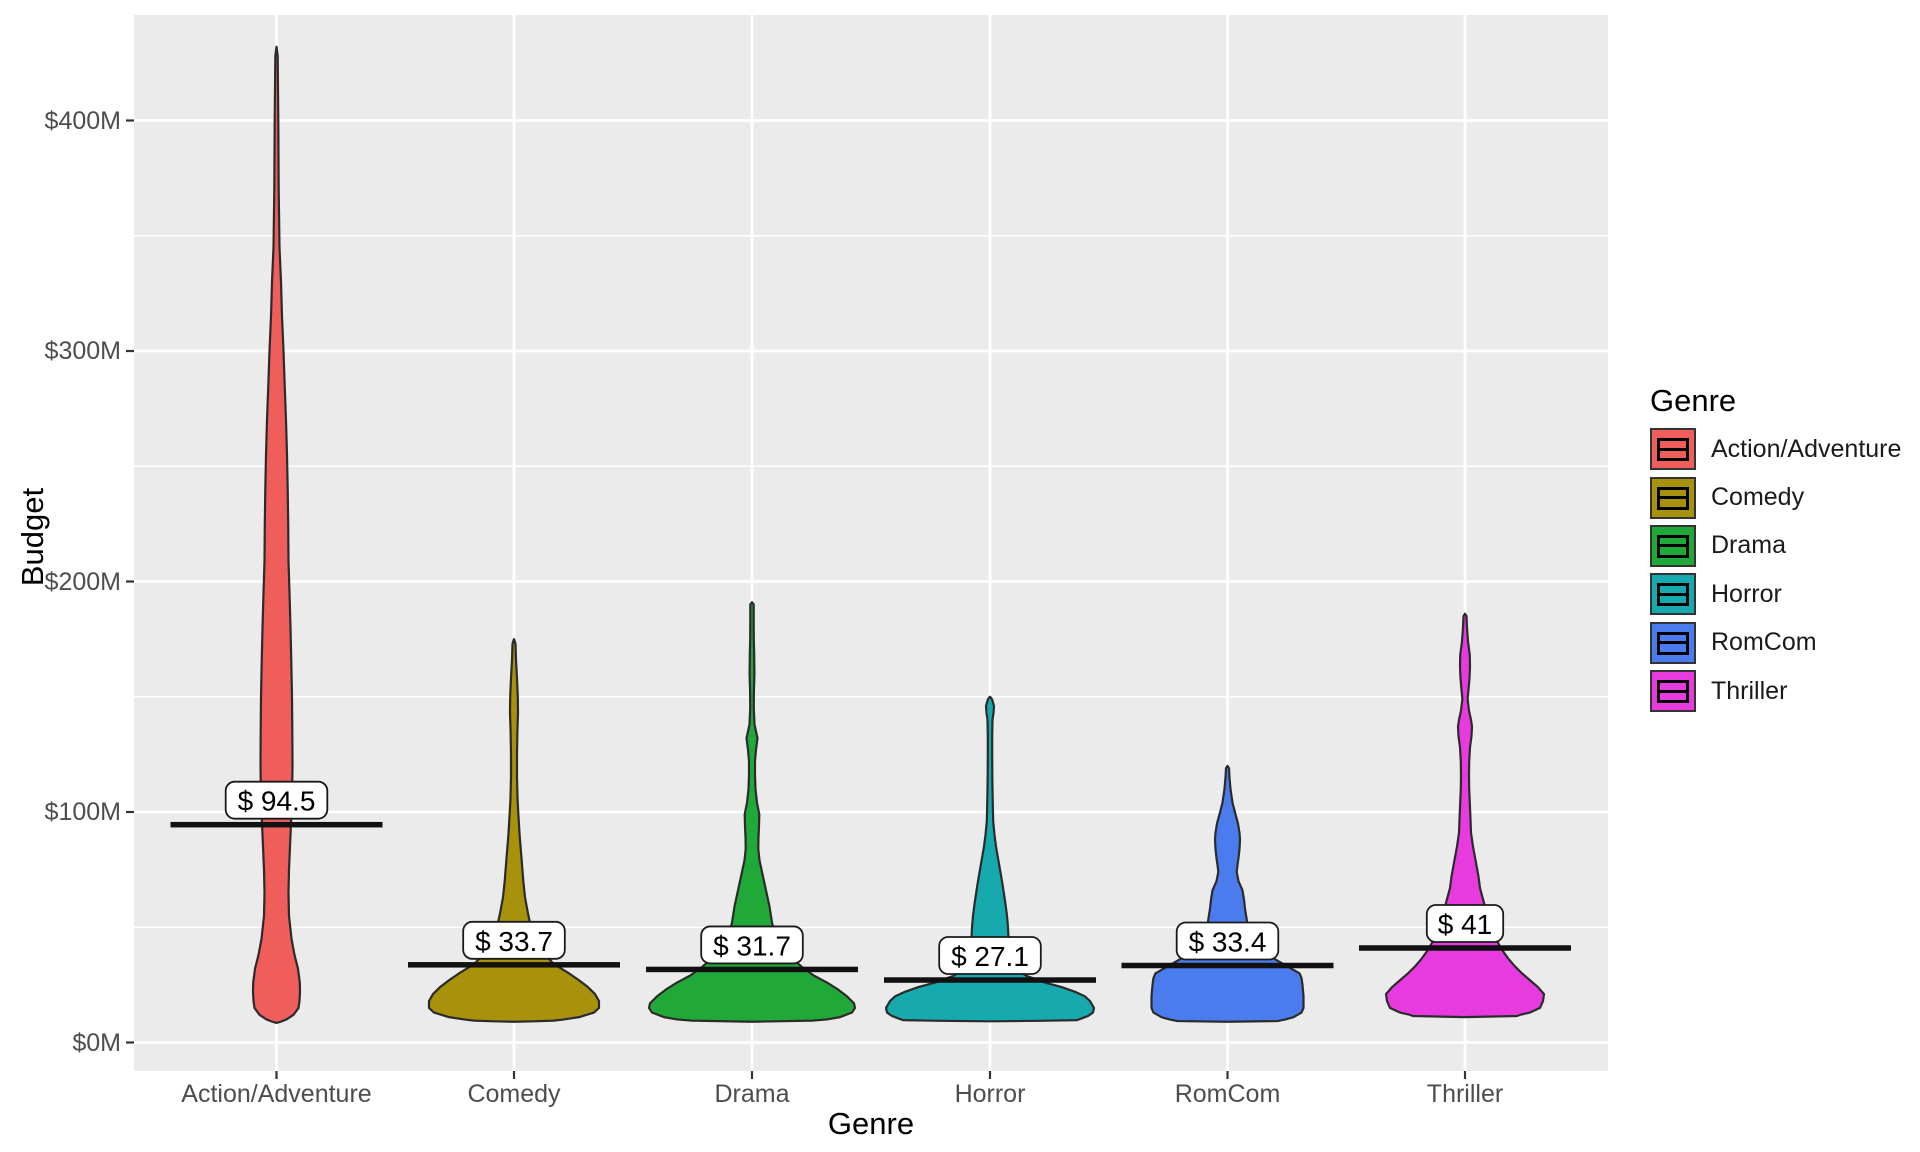 The height and width of the screenshot is (1152, 1920). What do you see at coordinates (752, 1094) in the screenshot?
I see `x-tick-label: Drama` at bounding box center [752, 1094].